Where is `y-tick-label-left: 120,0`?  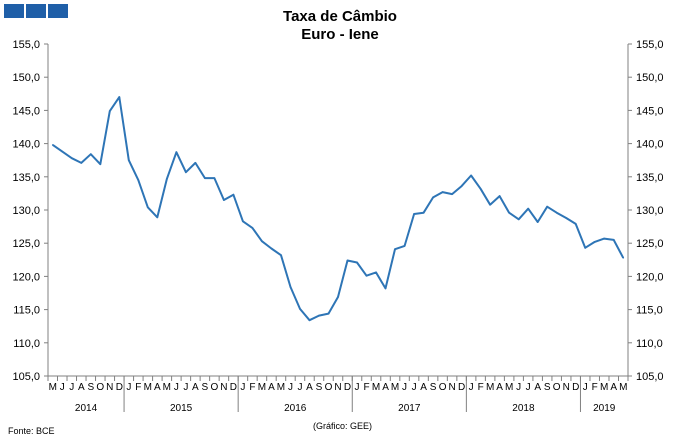 y-tick-label-left: 120,0 is located at coordinates (26, 277).